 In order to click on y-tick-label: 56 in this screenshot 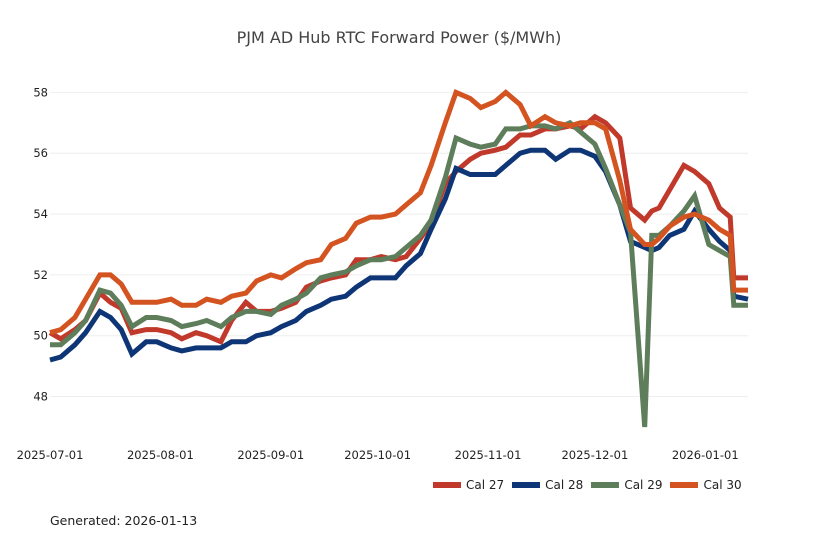, I will do `click(40, 153)`.